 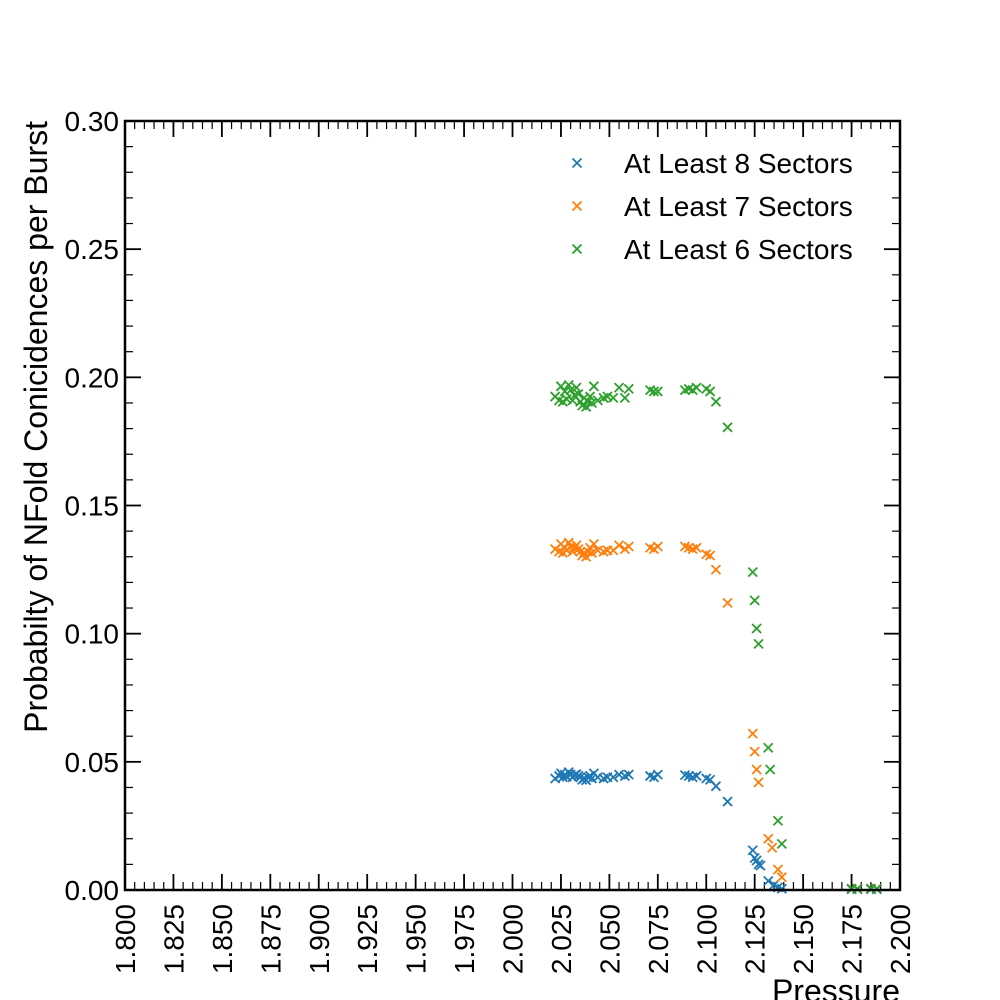 I want to click on y-tick-label: 0.25, so click(x=92, y=249).